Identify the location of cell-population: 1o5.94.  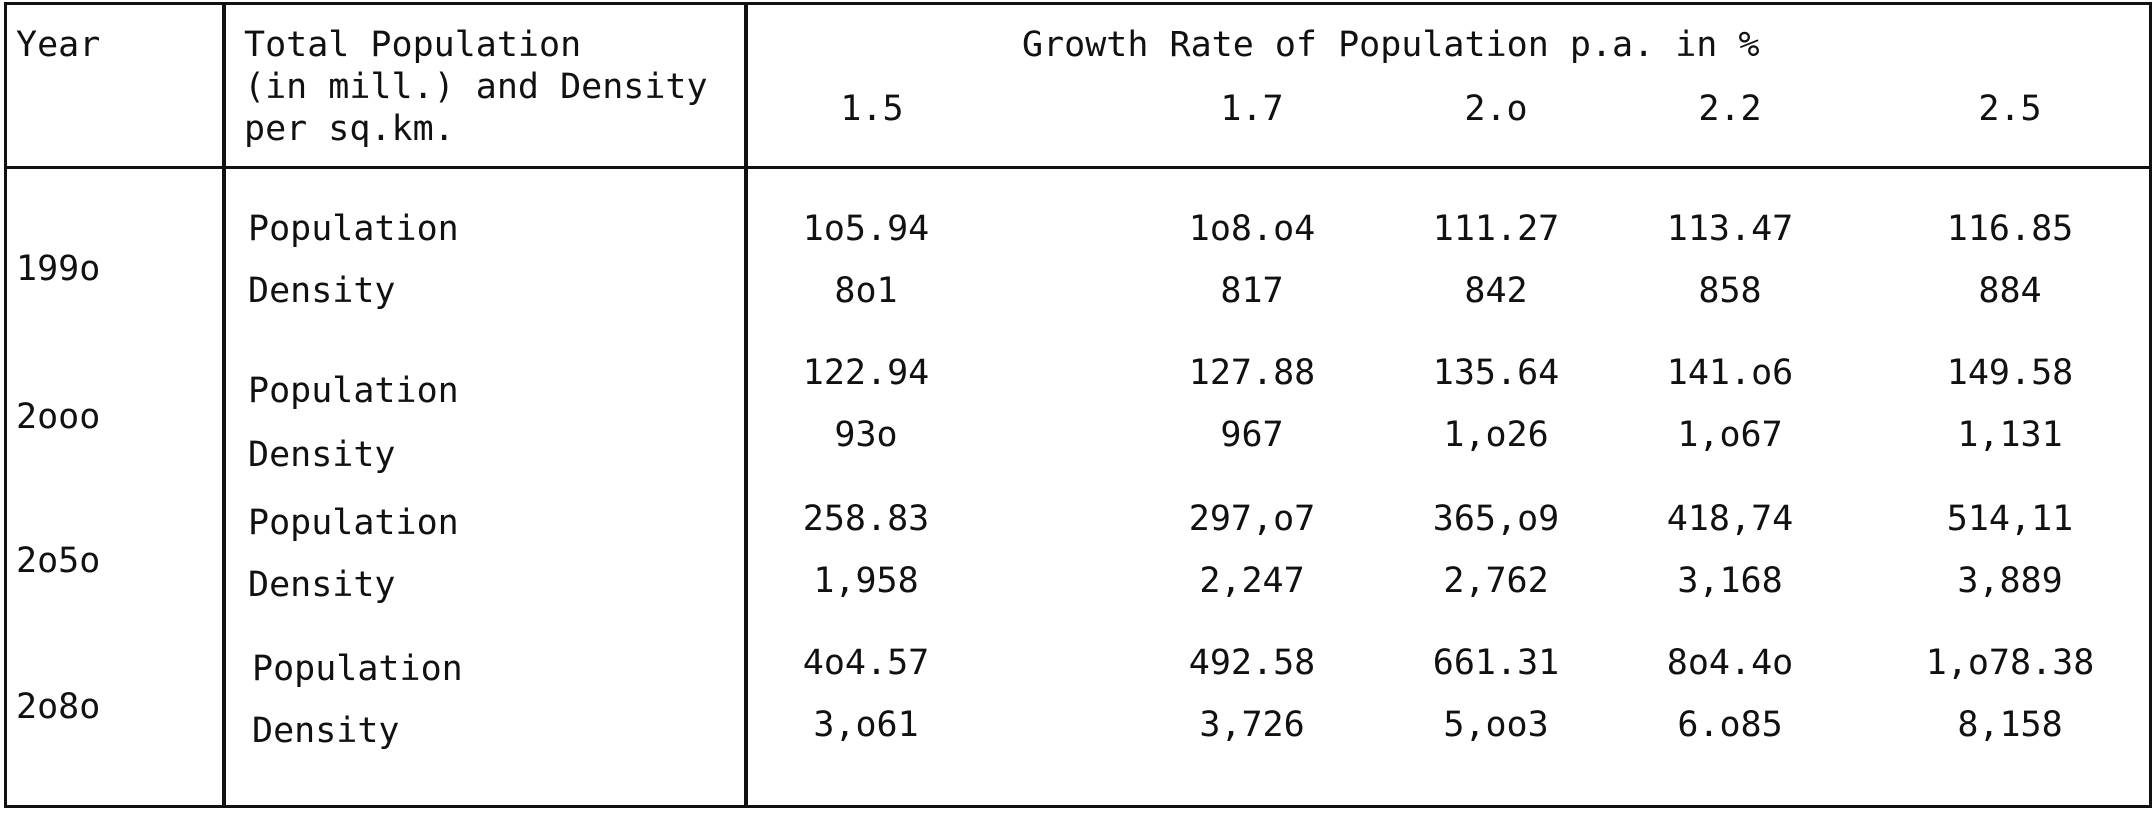
(866, 229).